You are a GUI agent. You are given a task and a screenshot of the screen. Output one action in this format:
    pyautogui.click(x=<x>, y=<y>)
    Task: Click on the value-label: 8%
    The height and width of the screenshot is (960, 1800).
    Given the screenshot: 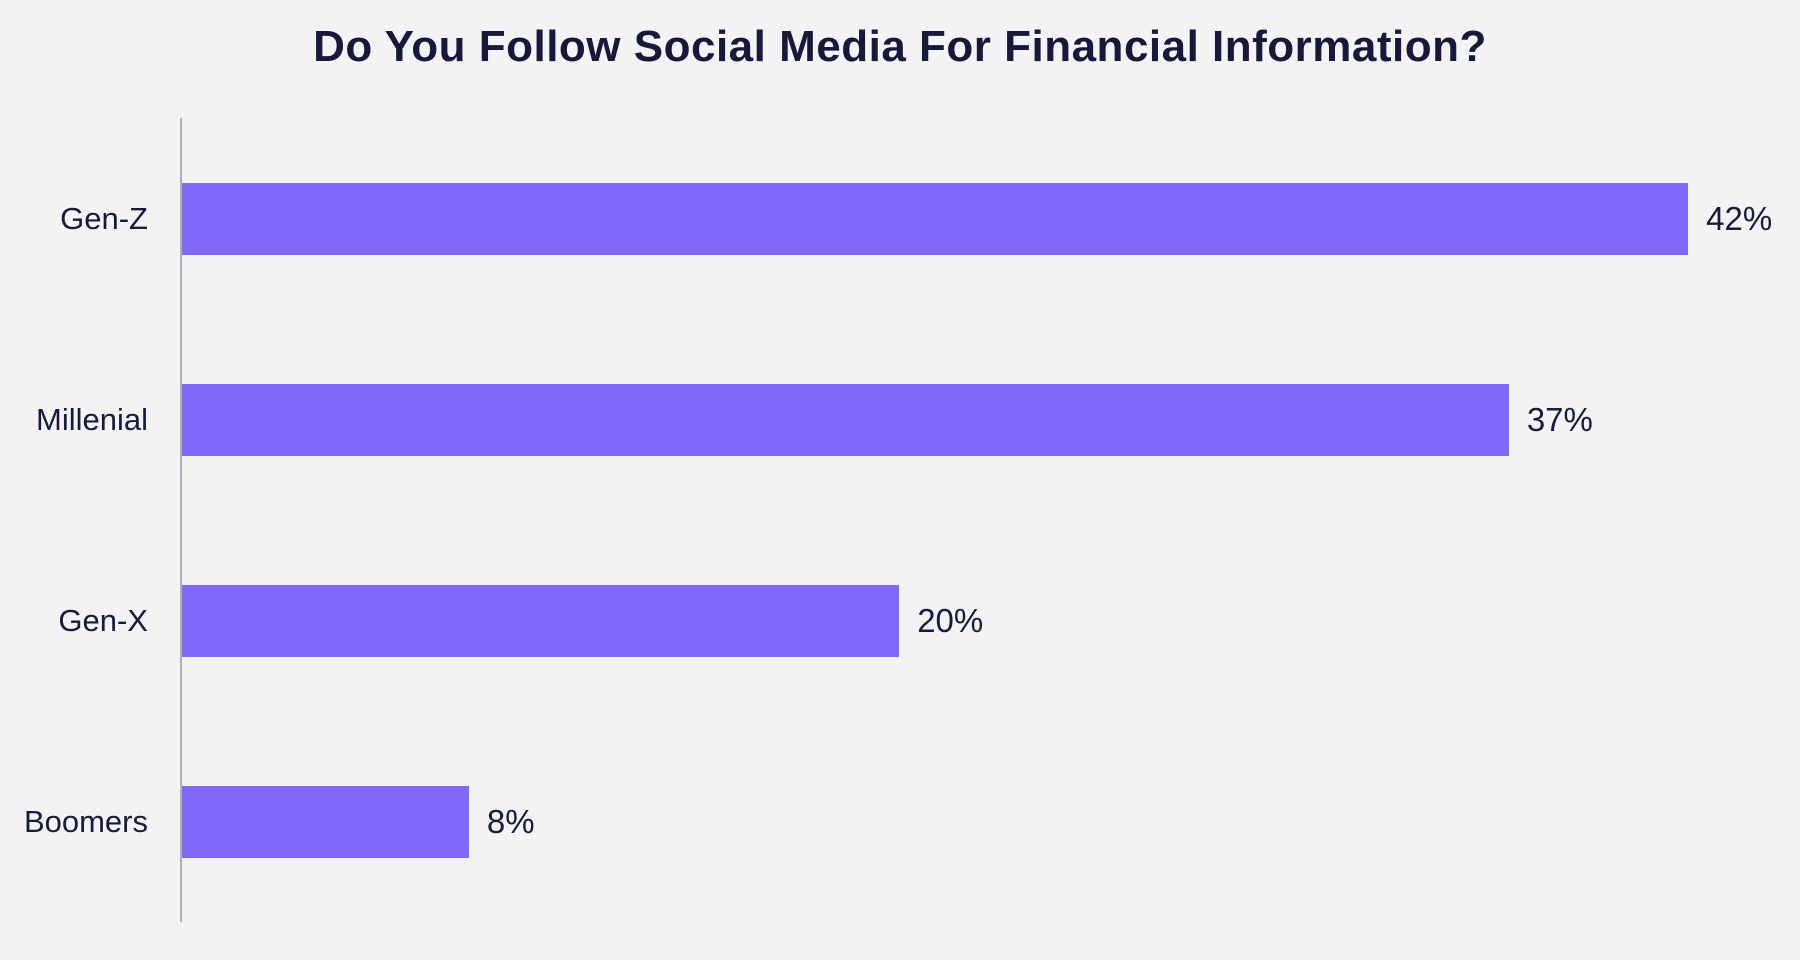 What is the action you would take?
    pyautogui.click(x=510, y=821)
    